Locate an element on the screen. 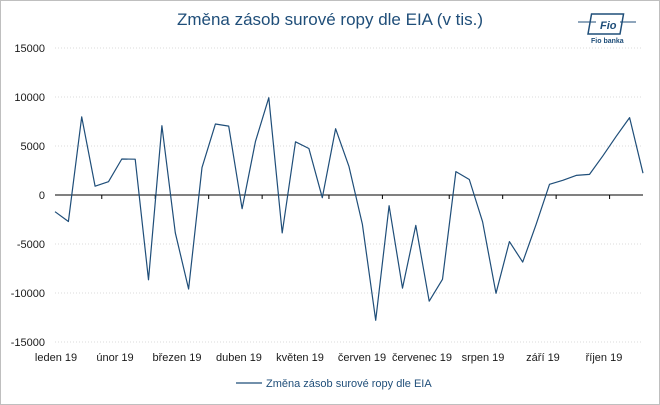 This screenshot has width=660, height=405. x-tick-label: duben 19 is located at coordinates (239, 358).